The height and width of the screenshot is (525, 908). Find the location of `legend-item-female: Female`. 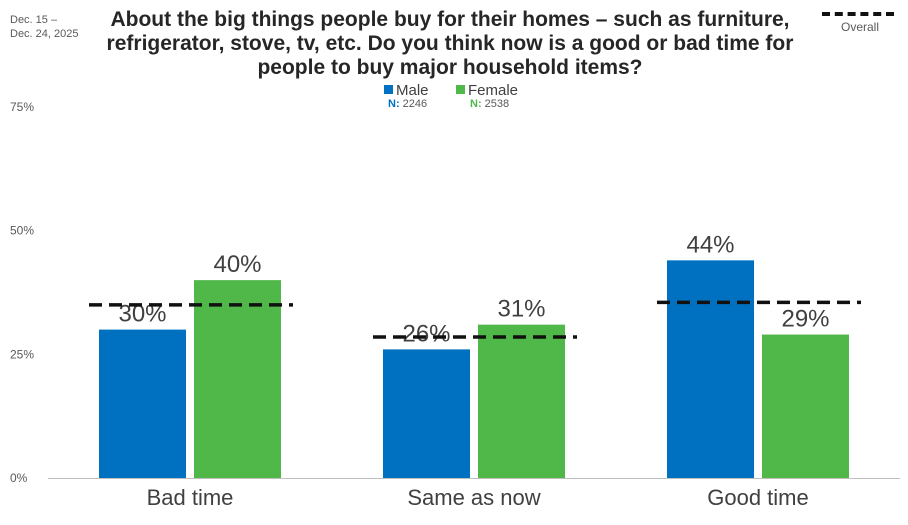

legend-item-female: Female is located at coordinates (487, 90).